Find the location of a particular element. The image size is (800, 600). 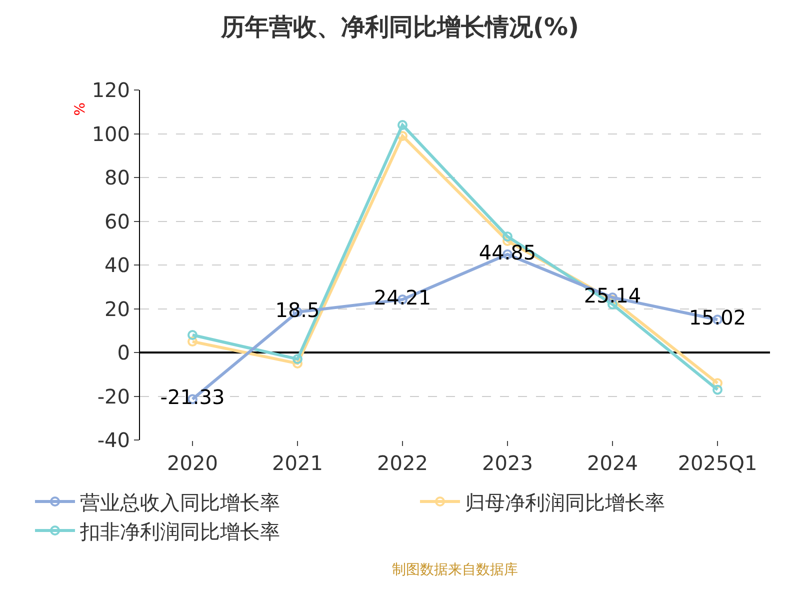

y-axis-title: % is located at coordinates (80, 109).